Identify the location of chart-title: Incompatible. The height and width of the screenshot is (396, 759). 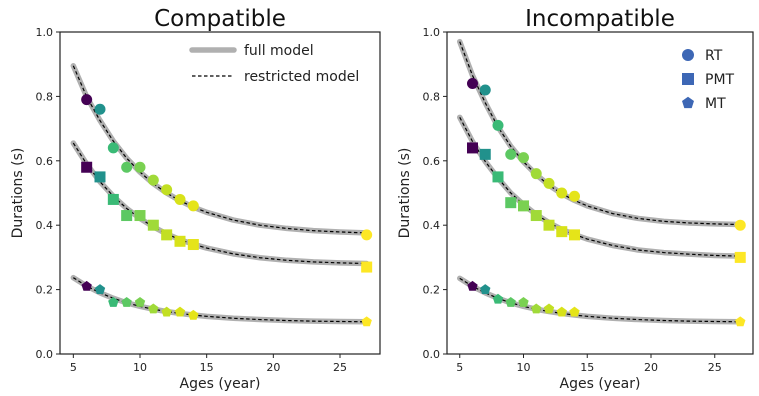
(600, 19).